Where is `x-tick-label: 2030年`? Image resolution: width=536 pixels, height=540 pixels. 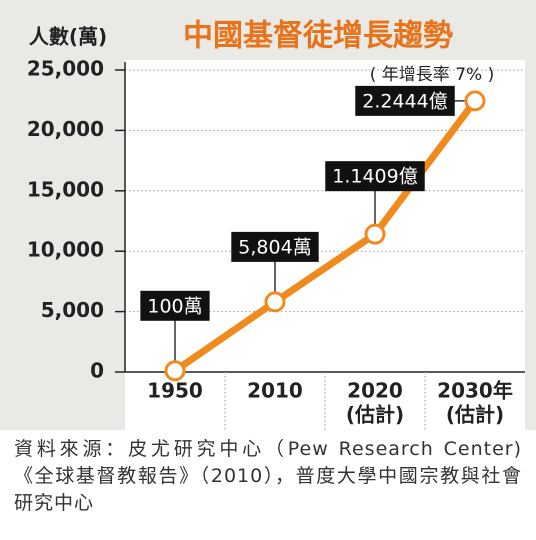 x-tick-label: 2030年 is located at coordinates (475, 391).